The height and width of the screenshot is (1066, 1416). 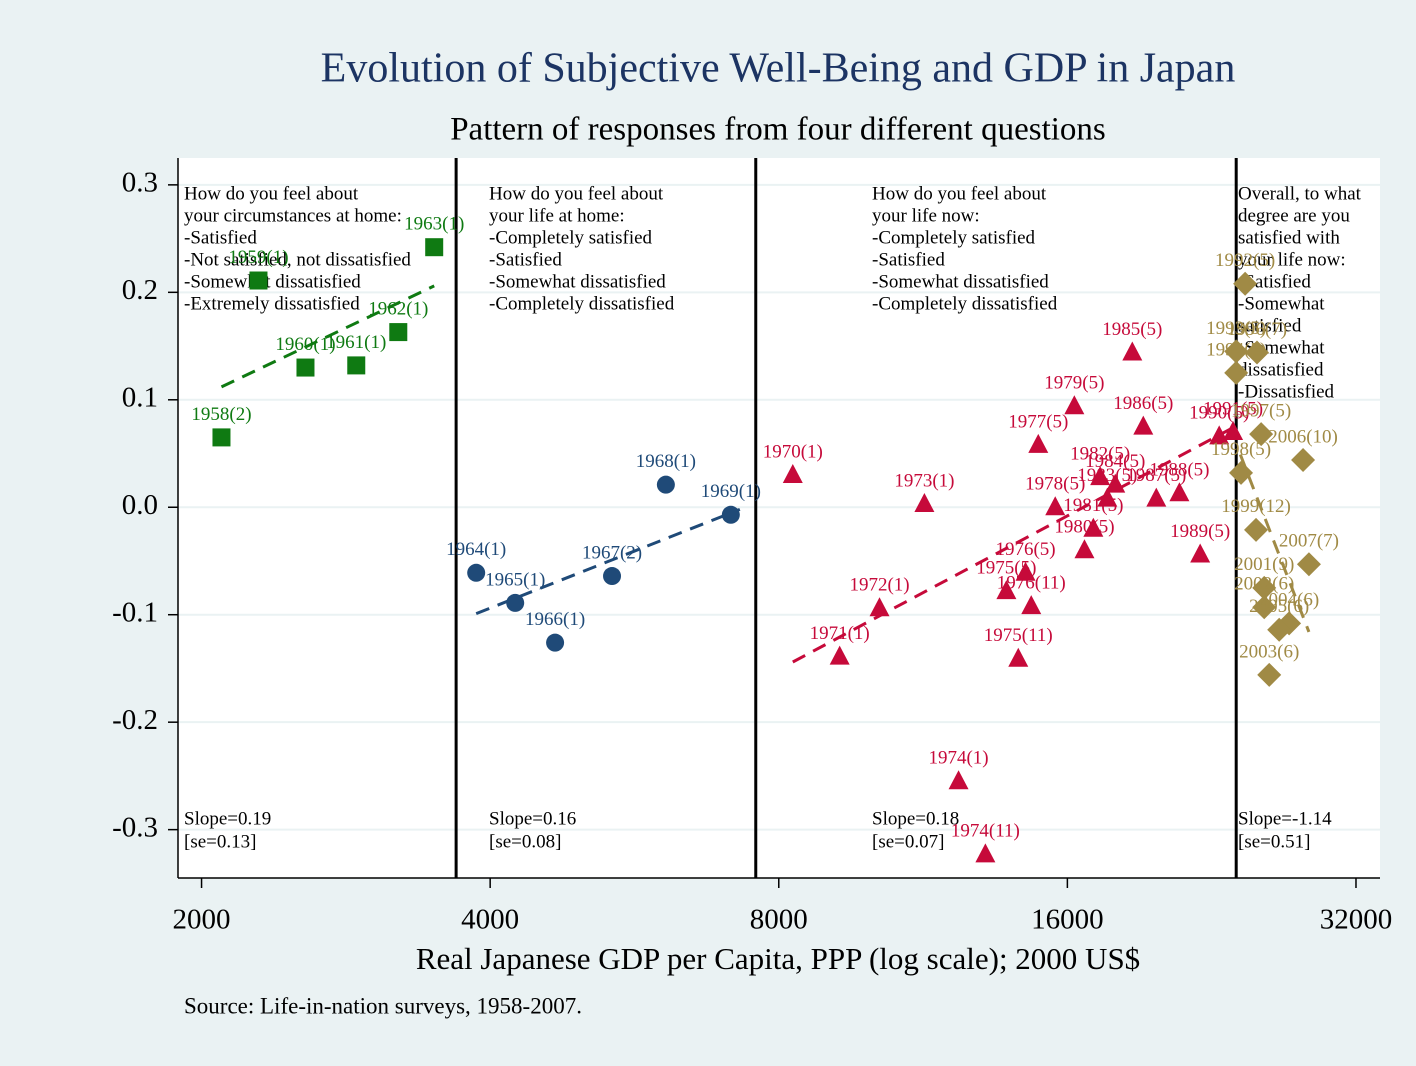 I want to click on panel-question: -Not satisfied, not dissatisfied, so click(x=297, y=259).